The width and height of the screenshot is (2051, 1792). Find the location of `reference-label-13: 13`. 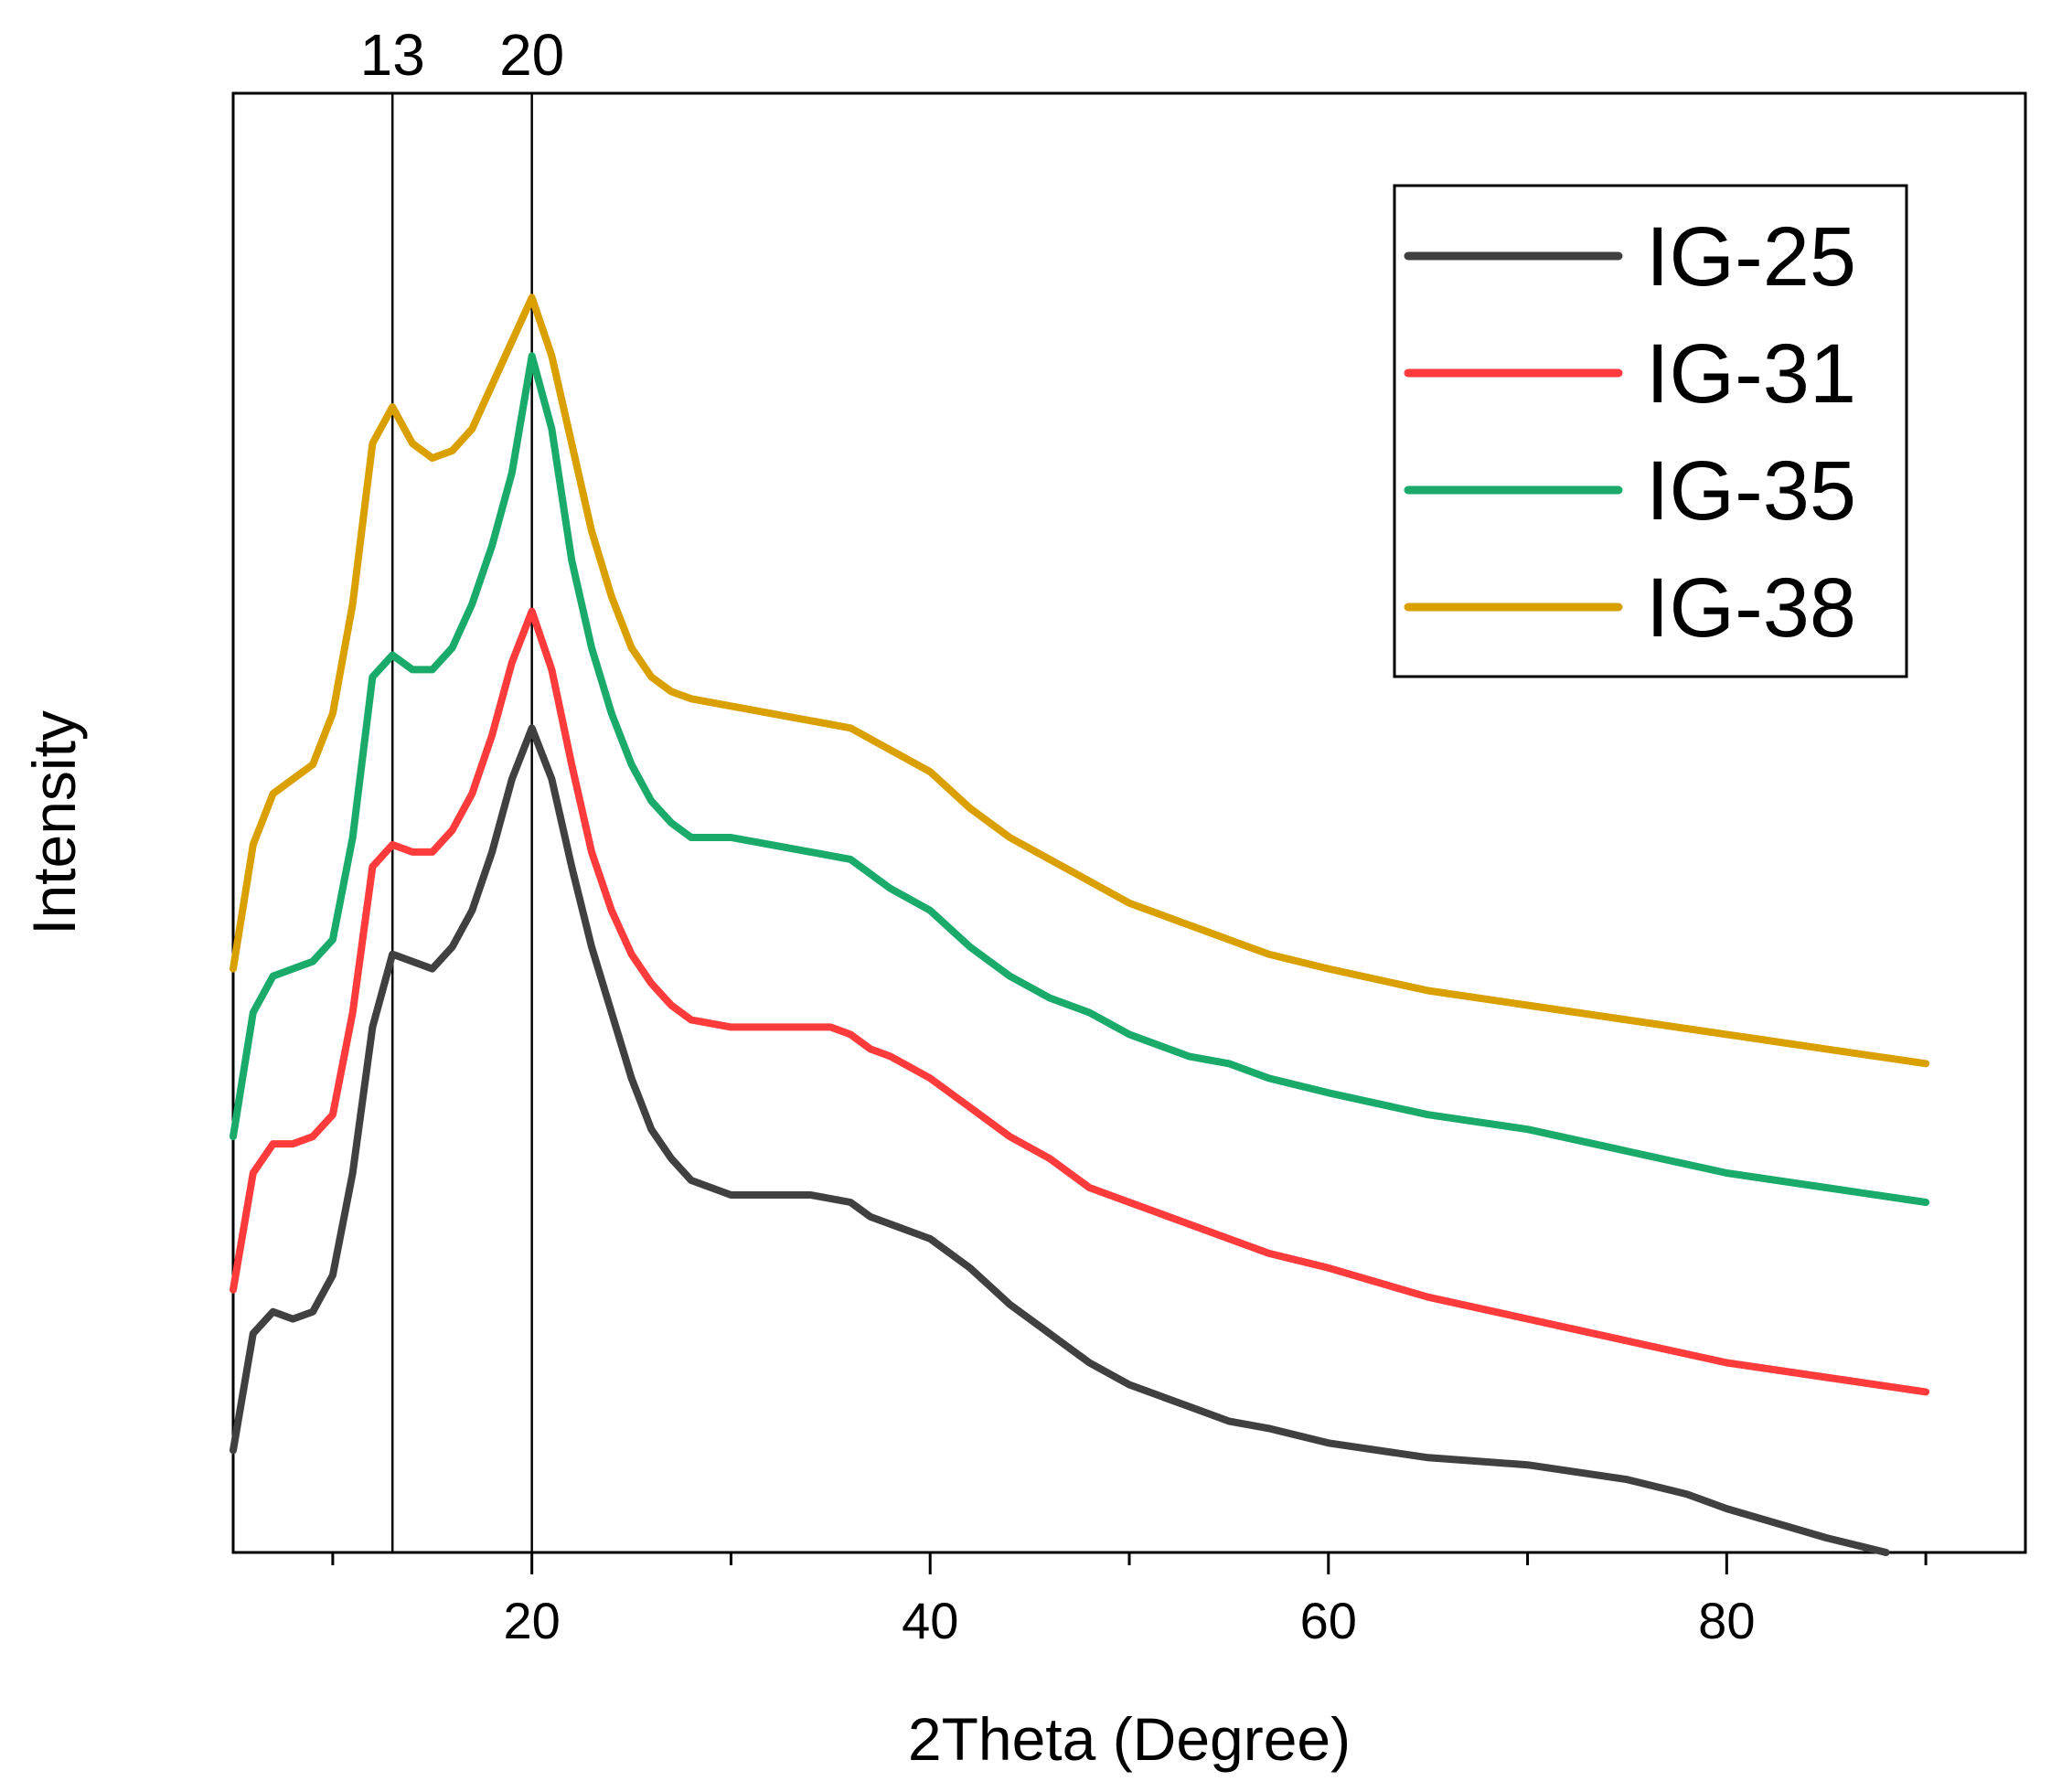

reference-label-13: 13 is located at coordinates (392, 55).